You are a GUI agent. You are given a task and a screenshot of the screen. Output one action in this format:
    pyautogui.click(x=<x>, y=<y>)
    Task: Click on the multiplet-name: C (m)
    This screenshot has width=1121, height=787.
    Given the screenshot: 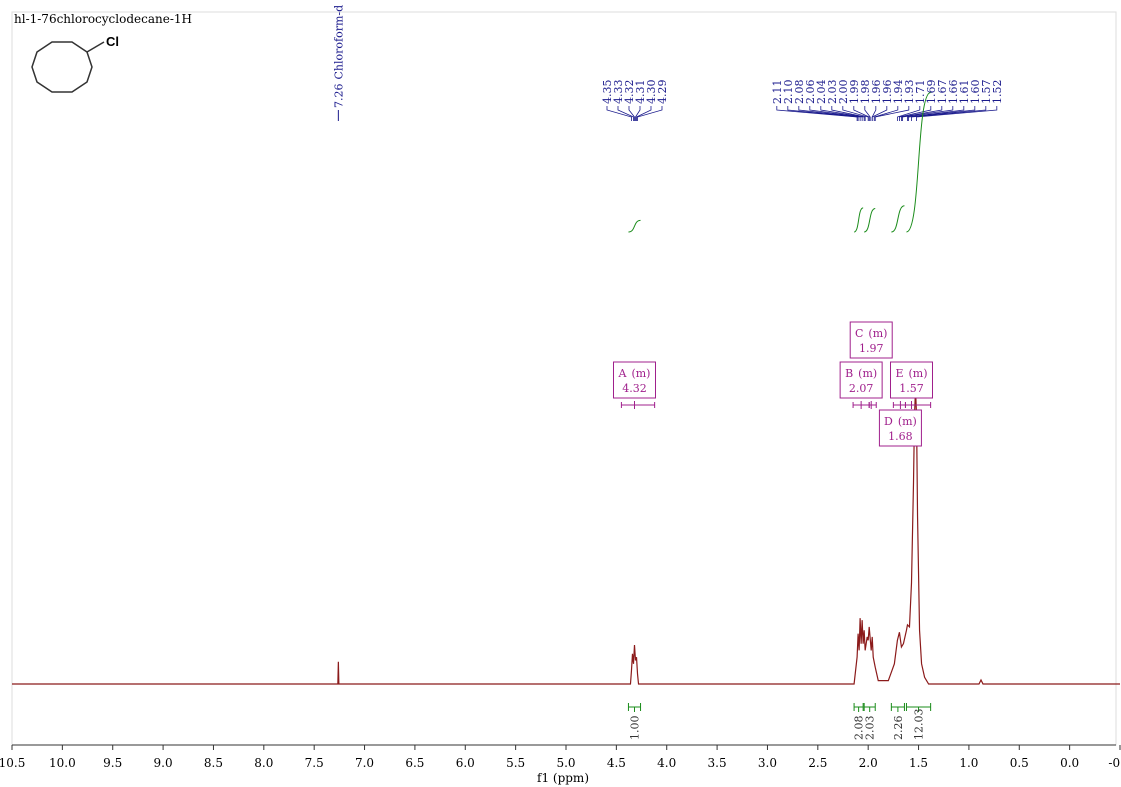 What is the action you would take?
    pyautogui.click(x=871, y=333)
    